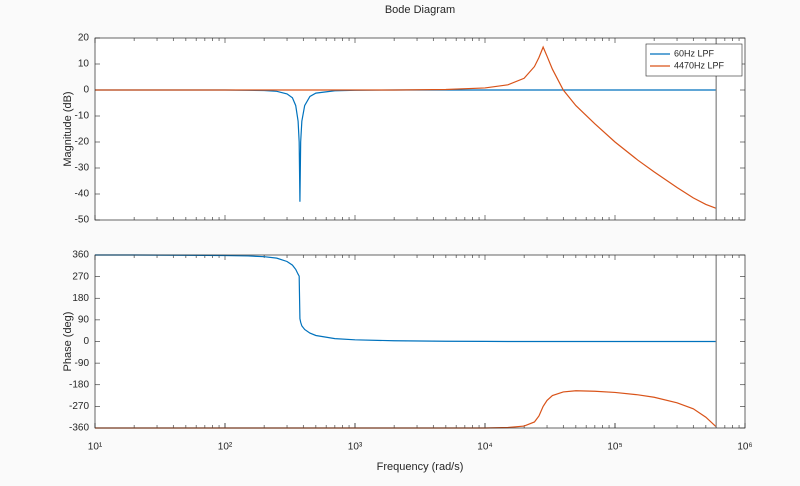 This screenshot has height=486, width=800. I want to click on y-axis-label: Phase (deg), so click(68, 342).